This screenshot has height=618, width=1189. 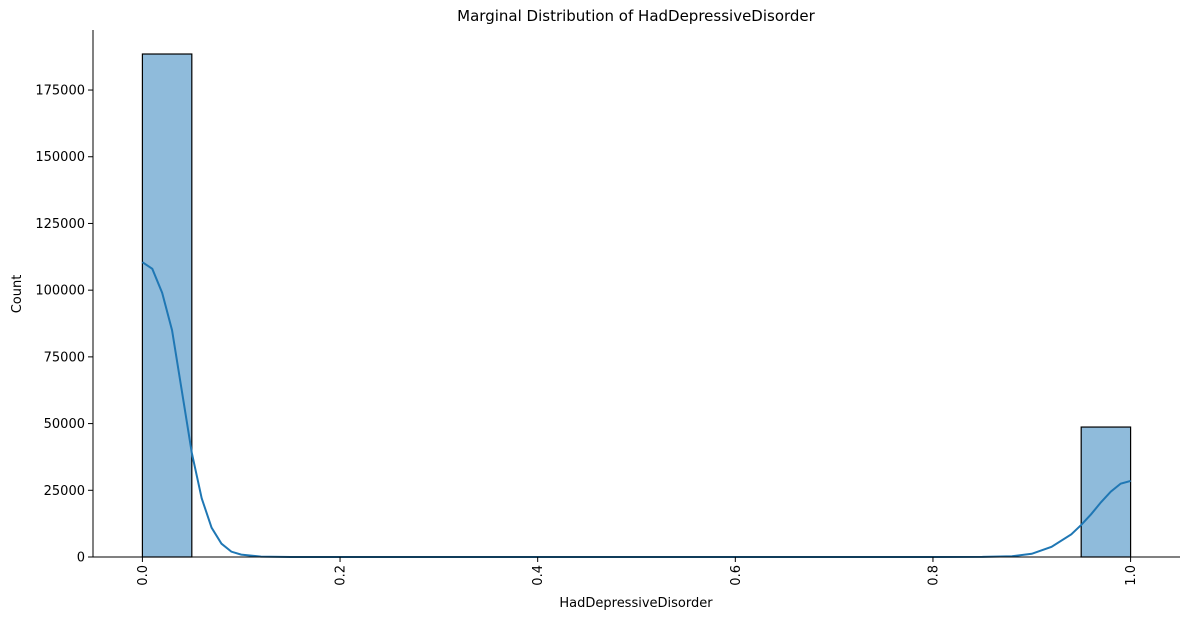 I want to click on x-axis-label: HadDepressiveDisorder, so click(x=636, y=603).